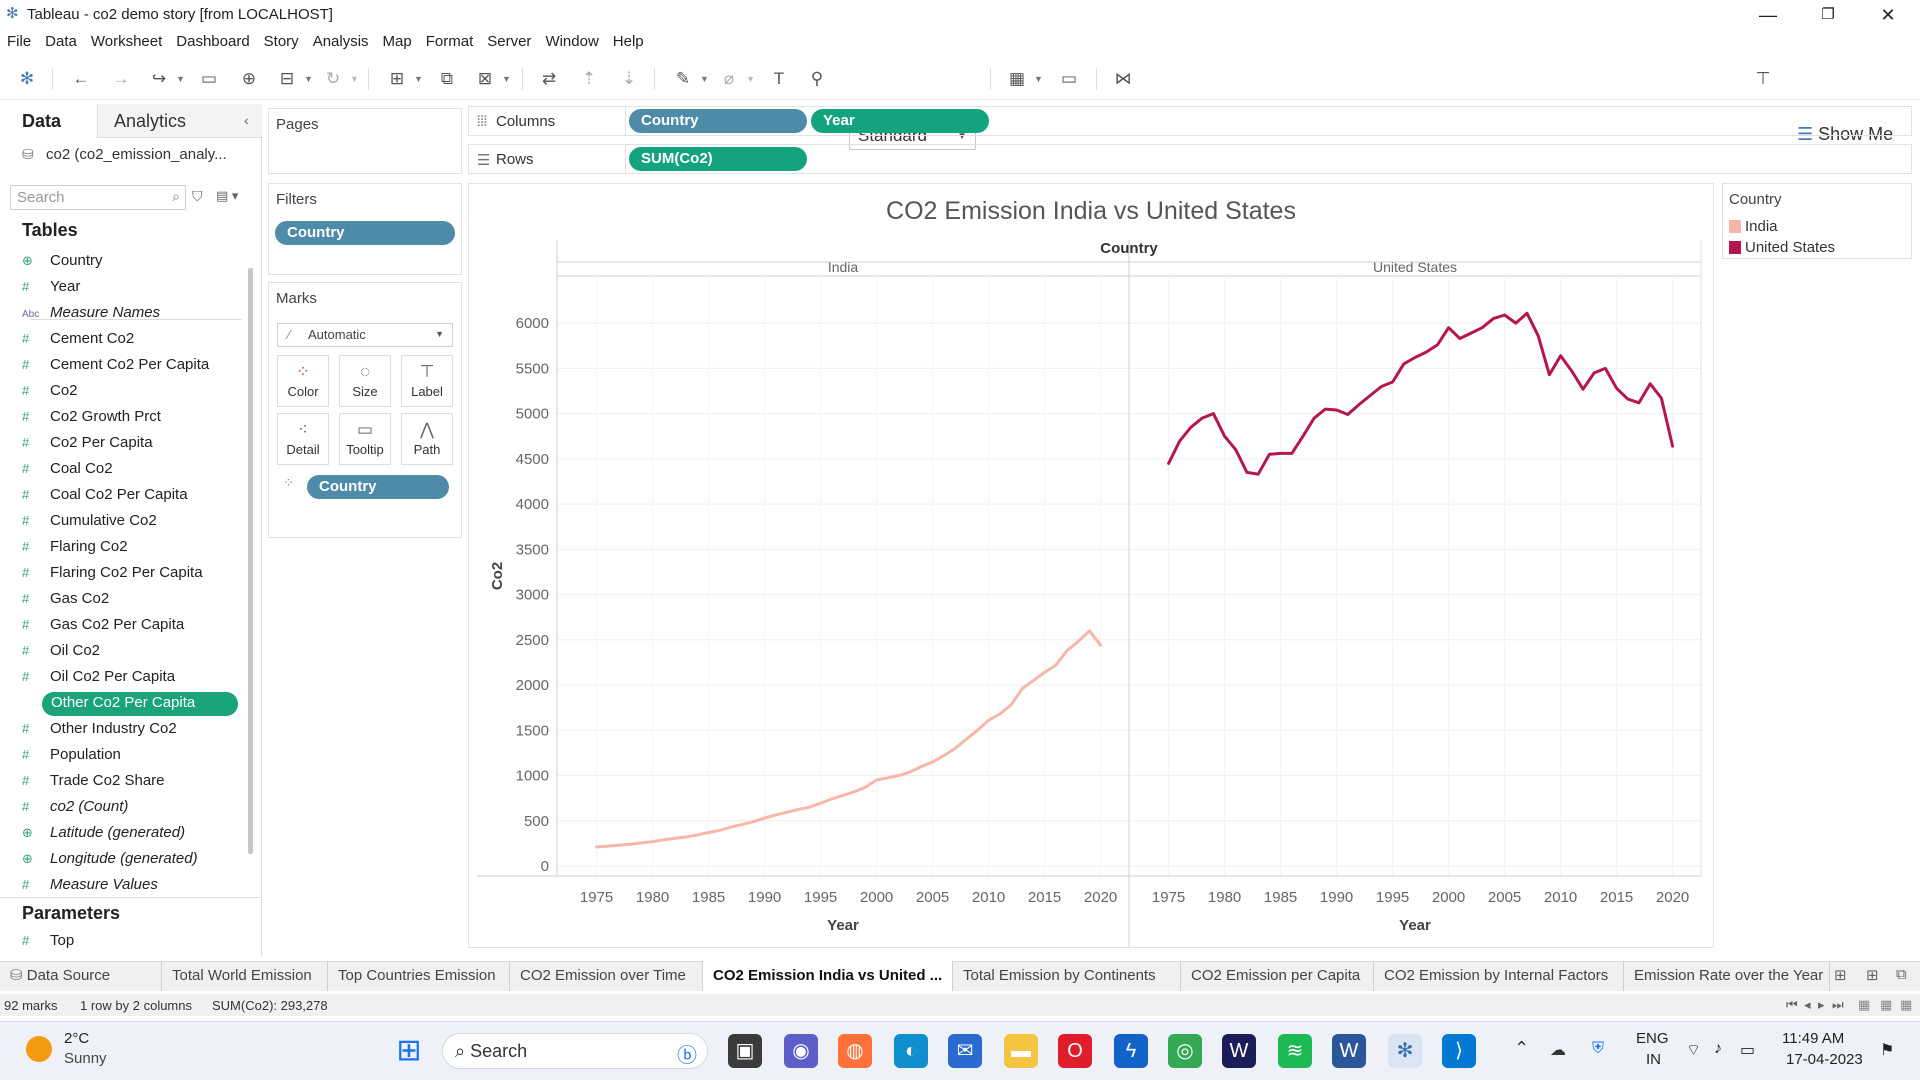 The width and height of the screenshot is (1920, 1080). What do you see at coordinates (427, 381) in the screenshot?
I see `marks-label-button: ⊤ Label` at bounding box center [427, 381].